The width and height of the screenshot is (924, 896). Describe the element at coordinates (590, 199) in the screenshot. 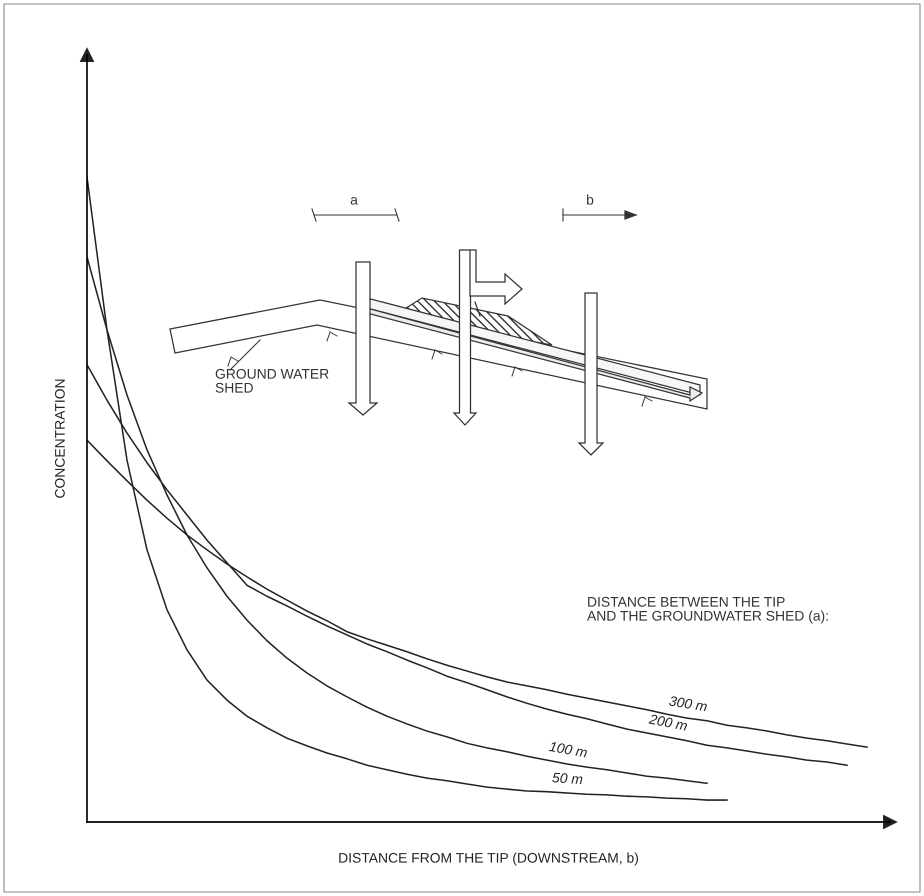

I see `annotation: b` at that location.